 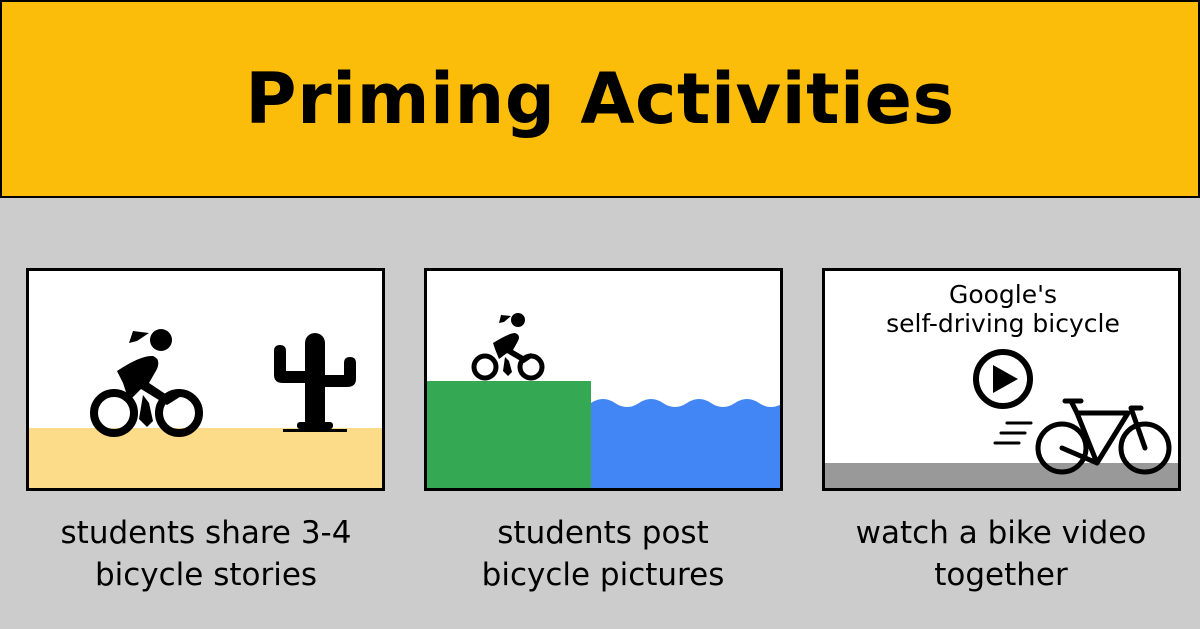 I want to click on water, so click(x=685, y=443).